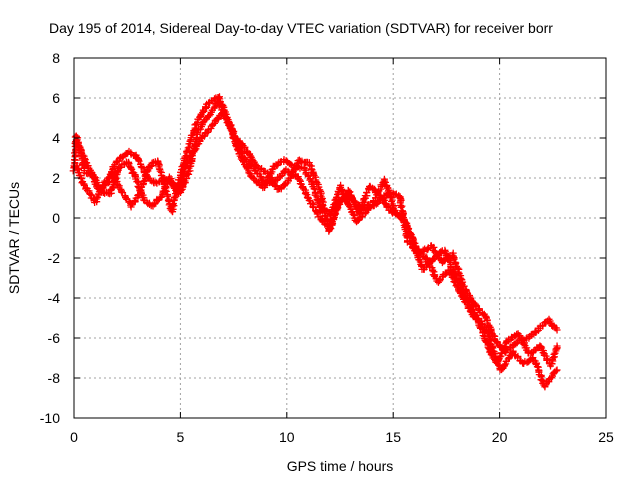  I want to click on y-tick-label: 0, so click(56, 218).